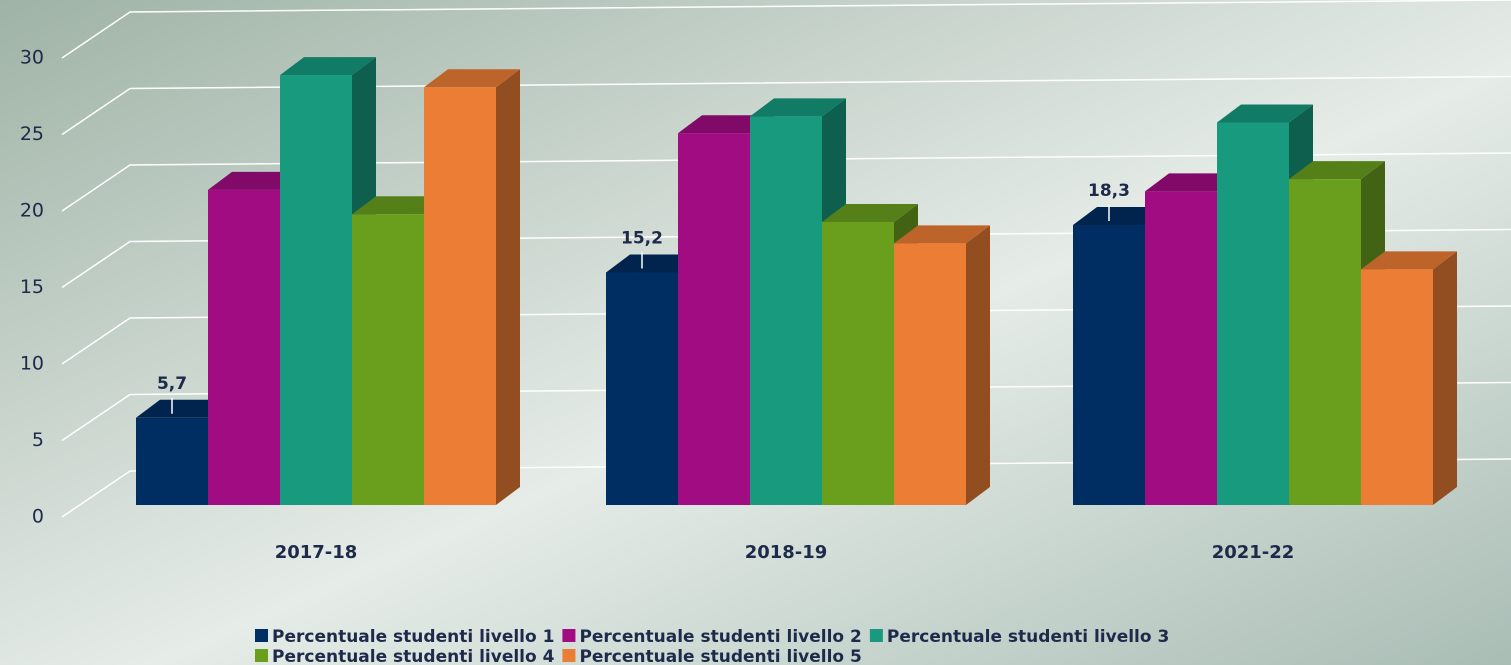 The height and width of the screenshot is (665, 1511). Describe the element at coordinates (413, 637) in the screenshot. I see `legend-label: Percentuale studenti livello 1` at that location.